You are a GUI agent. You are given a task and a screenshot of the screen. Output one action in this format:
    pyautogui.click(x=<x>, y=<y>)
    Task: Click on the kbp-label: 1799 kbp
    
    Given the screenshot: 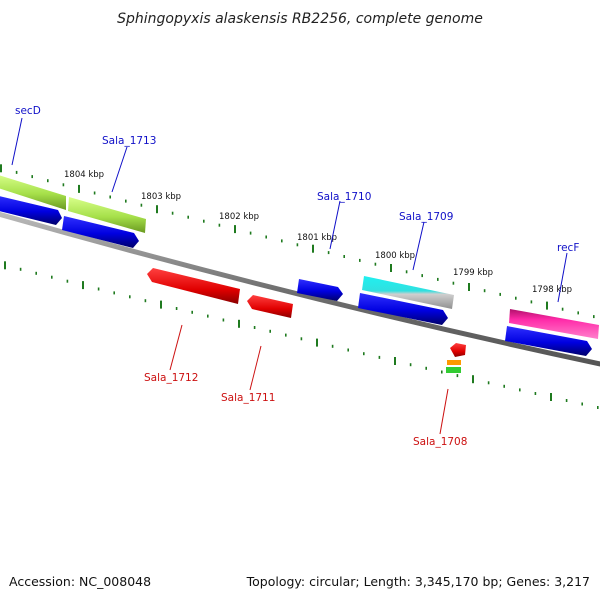 What is the action you would take?
    pyautogui.click(x=473, y=273)
    